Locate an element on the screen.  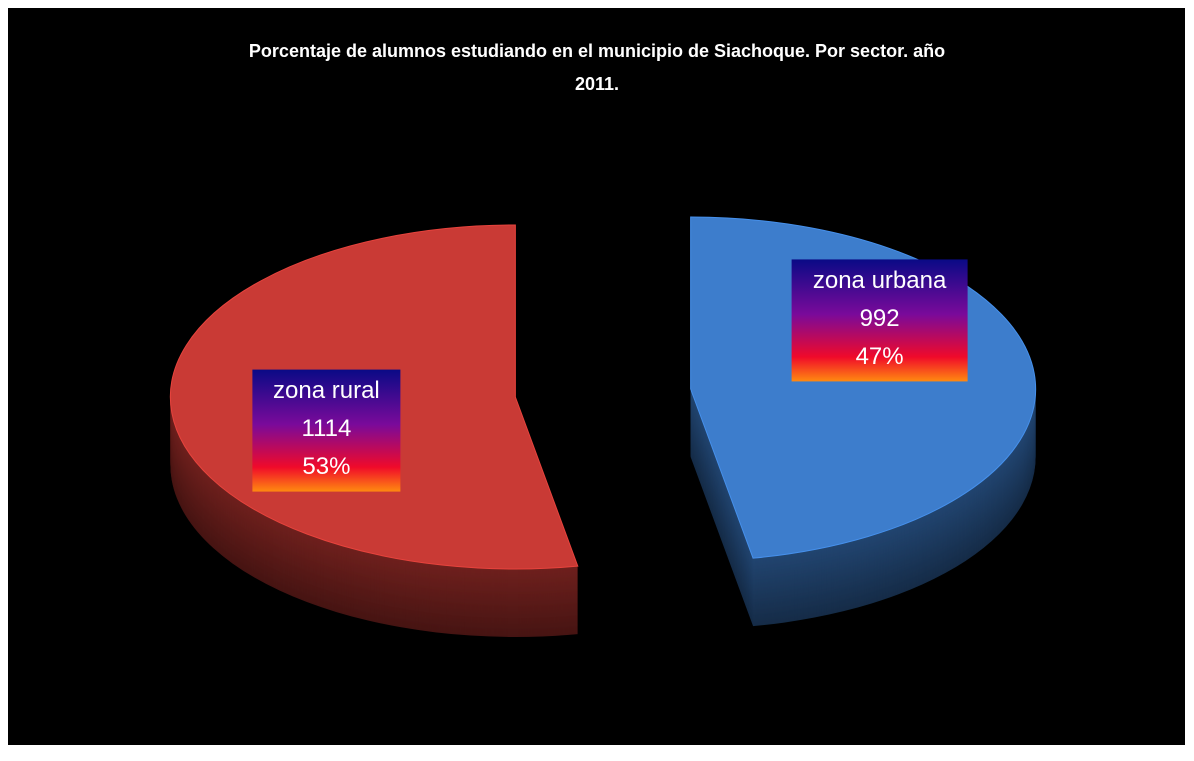
percentage-label: 47% is located at coordinates (880, 356).